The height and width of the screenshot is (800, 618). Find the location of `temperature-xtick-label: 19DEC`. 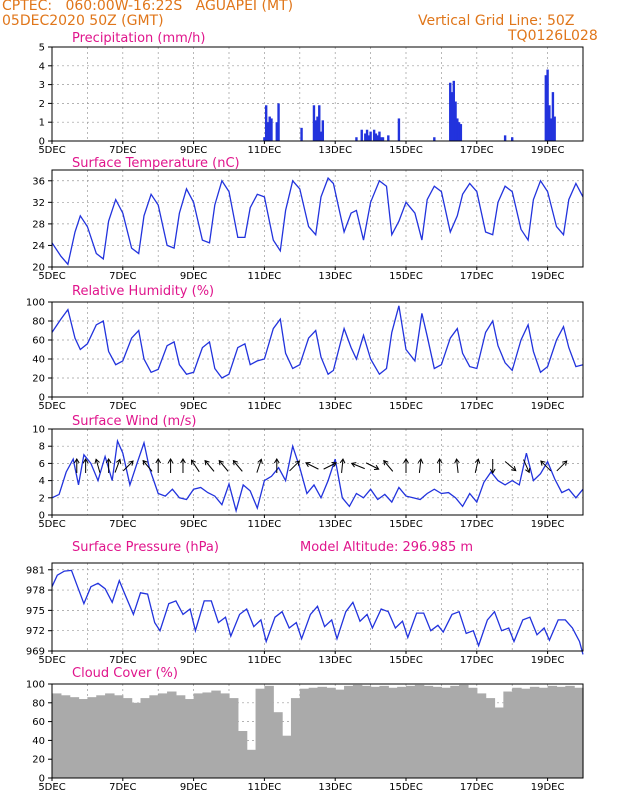

temperature-xtick-label: 19DEC is located at coordinates (548, 276).